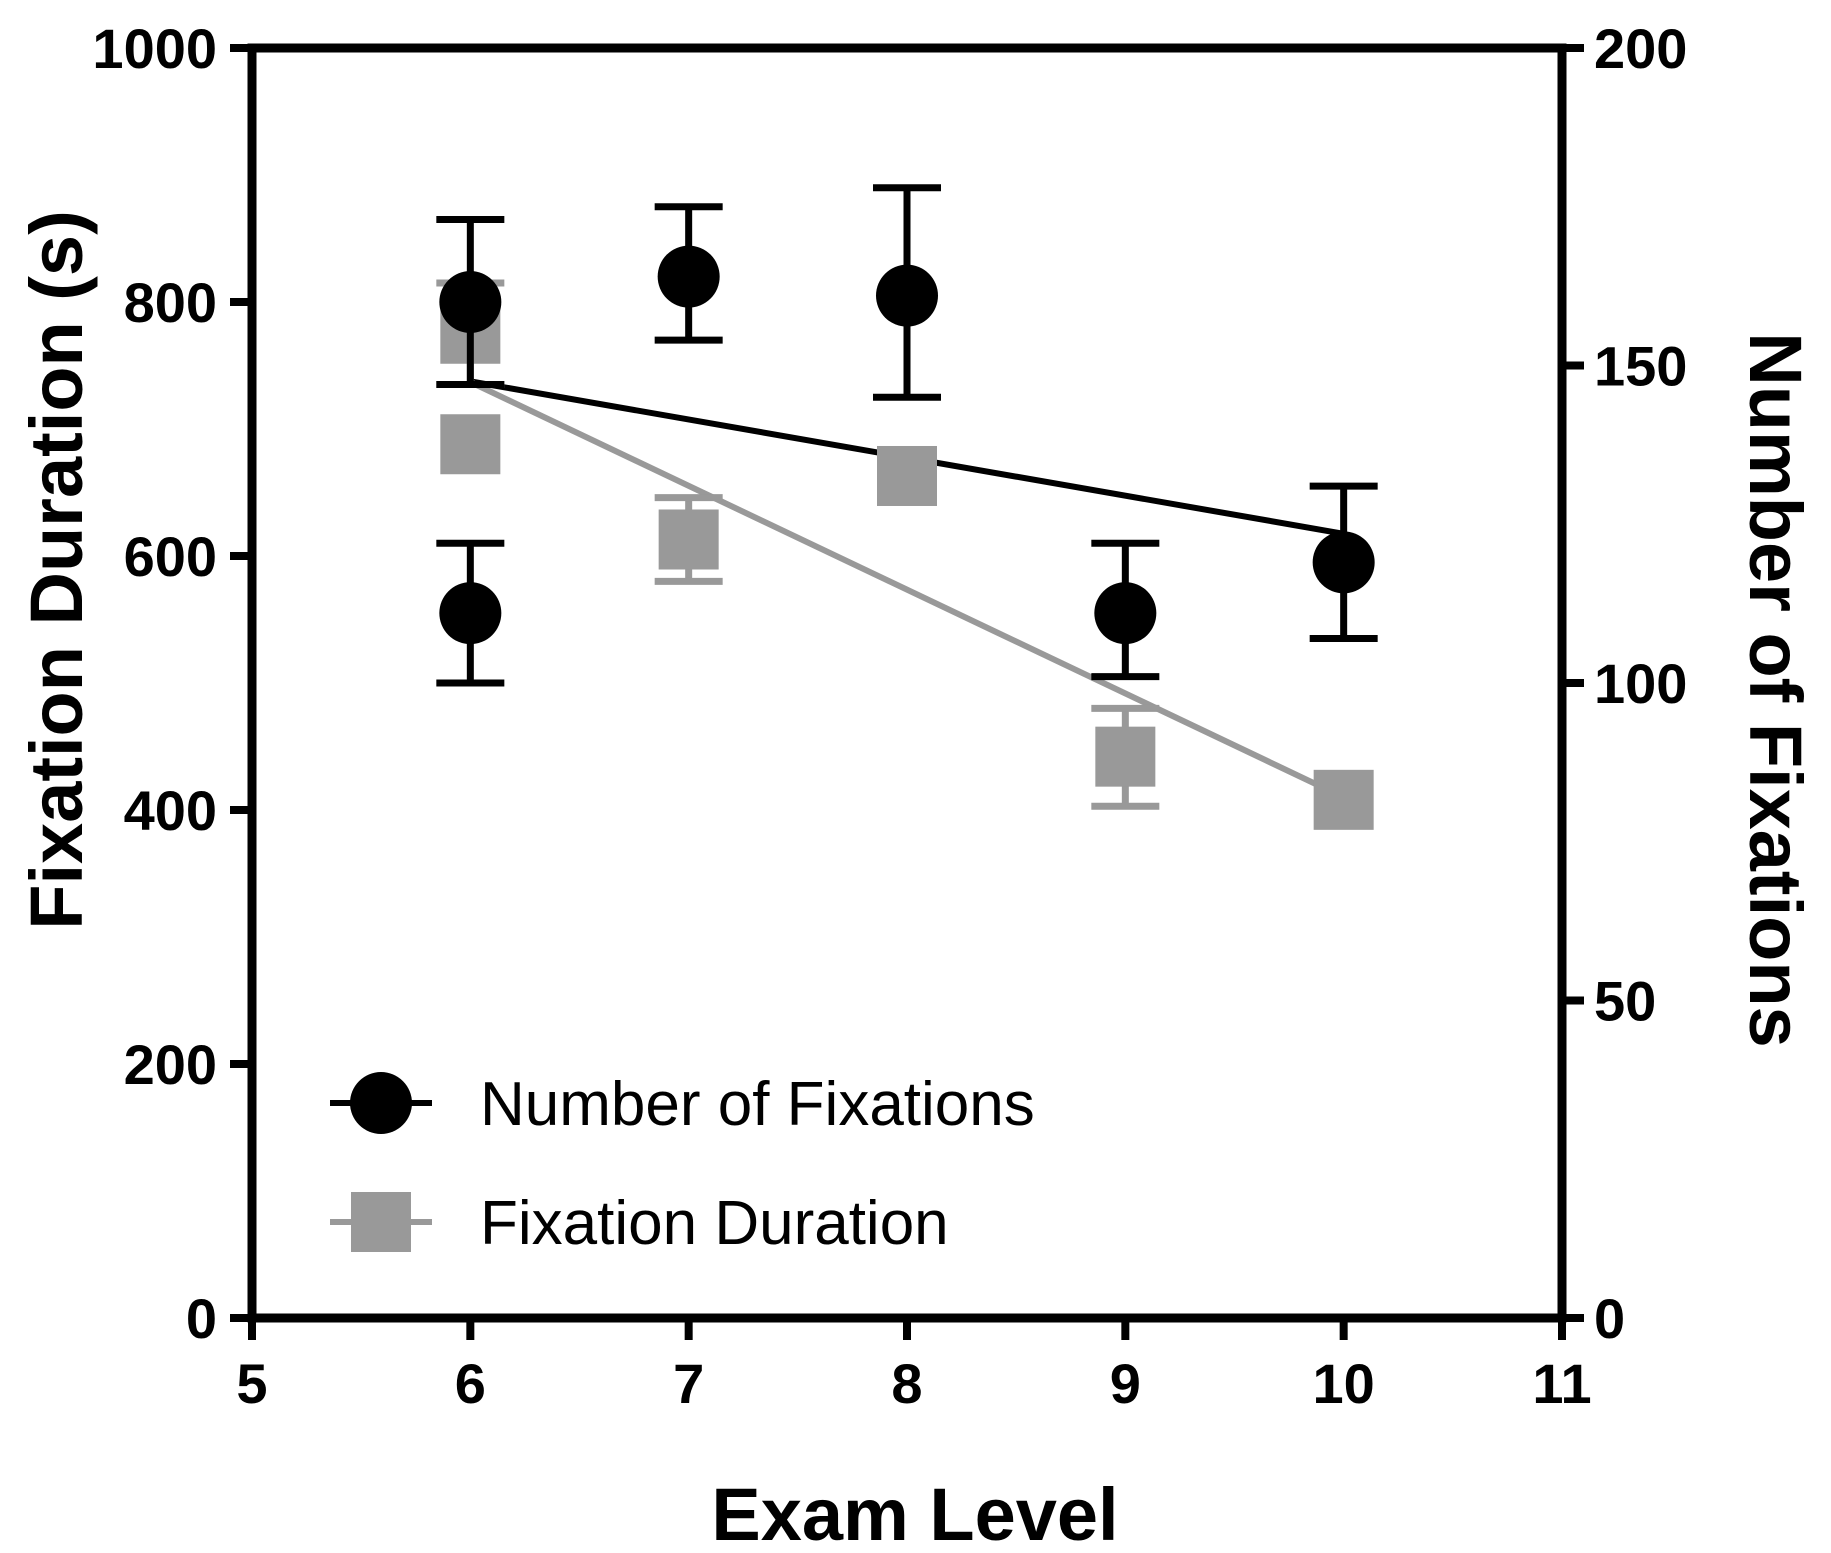  I want to click on y-right-tick-label: 50, so click(1625, 1001).